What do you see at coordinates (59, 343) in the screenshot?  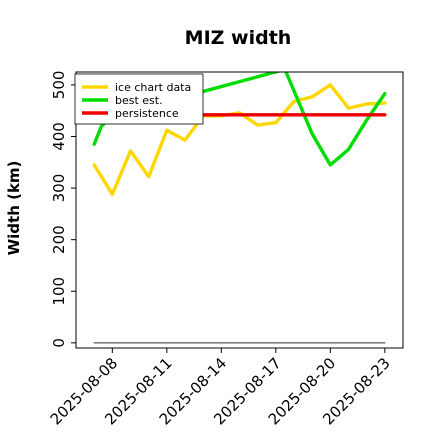 I see `y-tick-label: 0` at bounding box center [59, 343].